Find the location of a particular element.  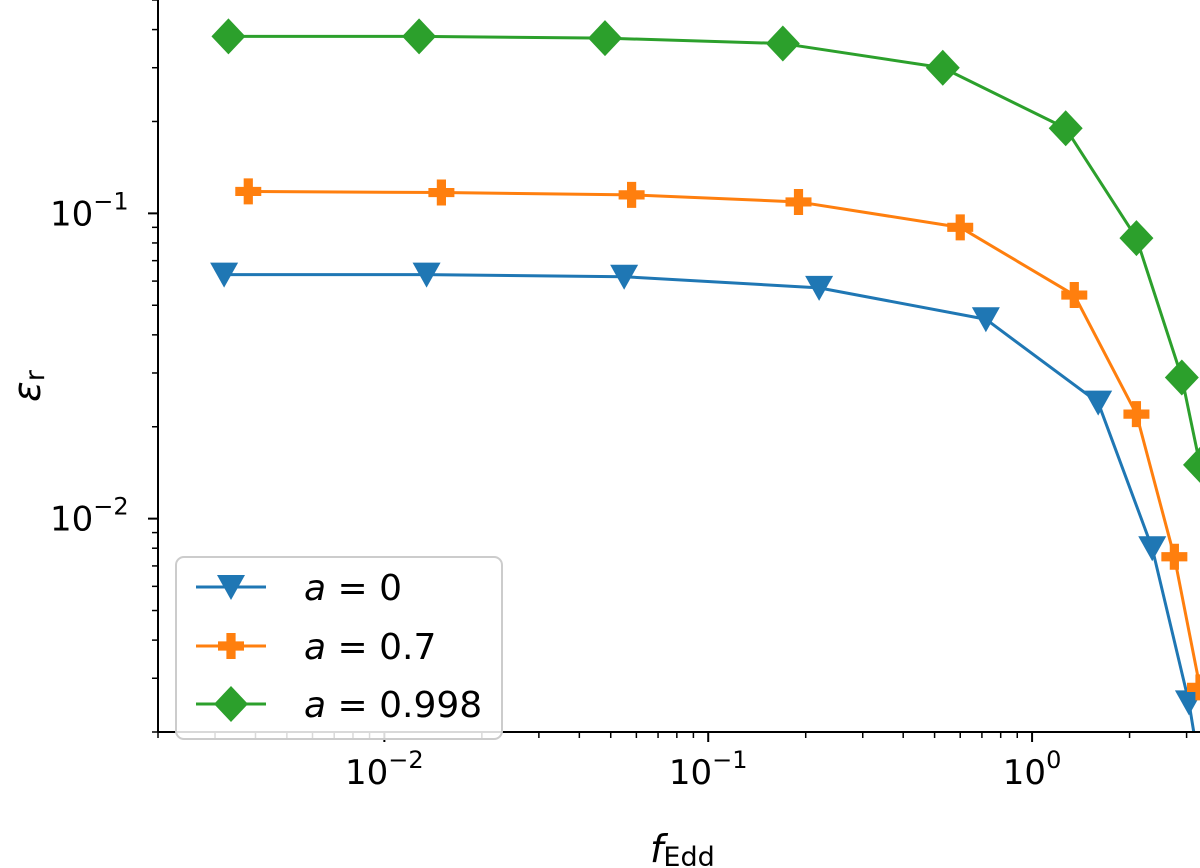

legend-entry-1: a = 0.7 is located at coordinates (316, 647).